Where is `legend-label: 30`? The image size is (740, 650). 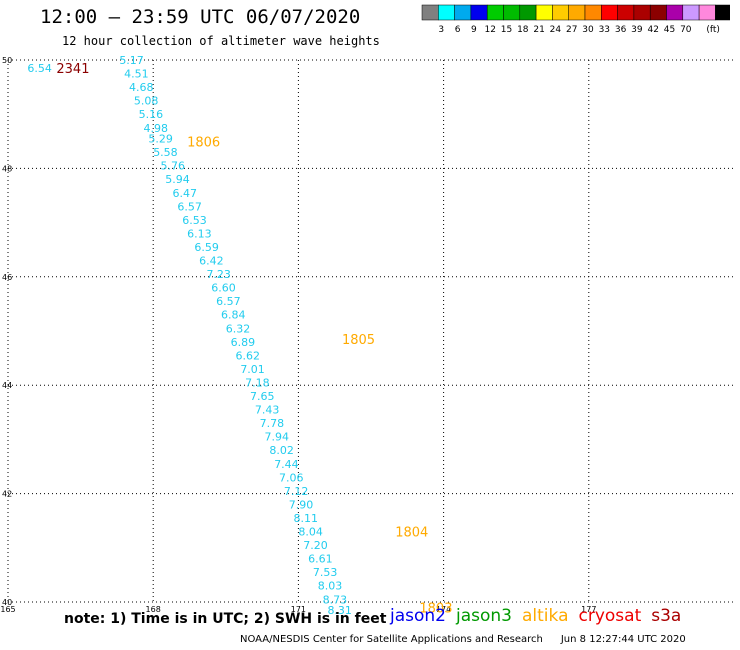 legend-label: 30 is located at coordinates (588, 30).